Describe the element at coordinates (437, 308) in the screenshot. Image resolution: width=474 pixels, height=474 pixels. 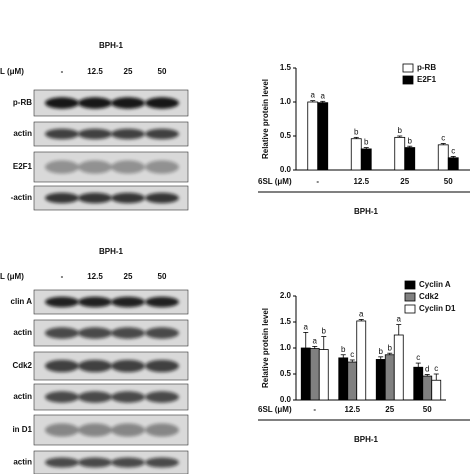
I see `legend-label: Cyclin D1` at that location.